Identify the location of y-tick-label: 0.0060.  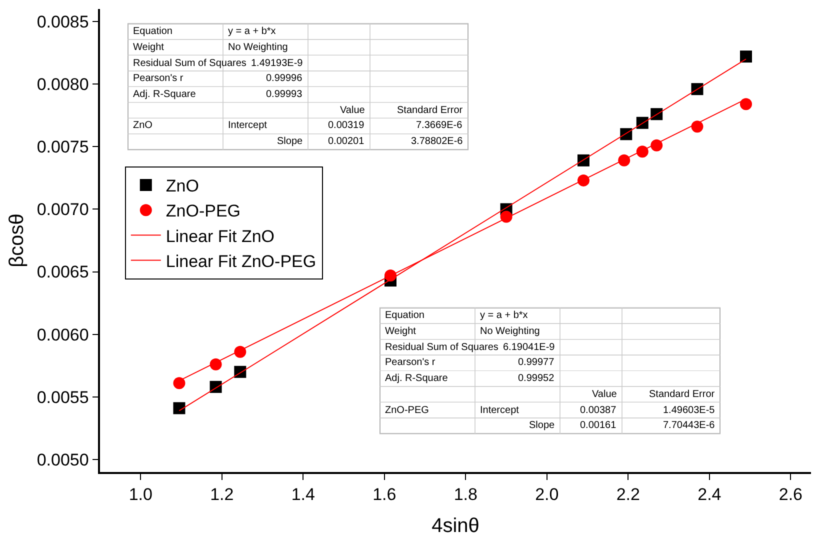
(62, 334).